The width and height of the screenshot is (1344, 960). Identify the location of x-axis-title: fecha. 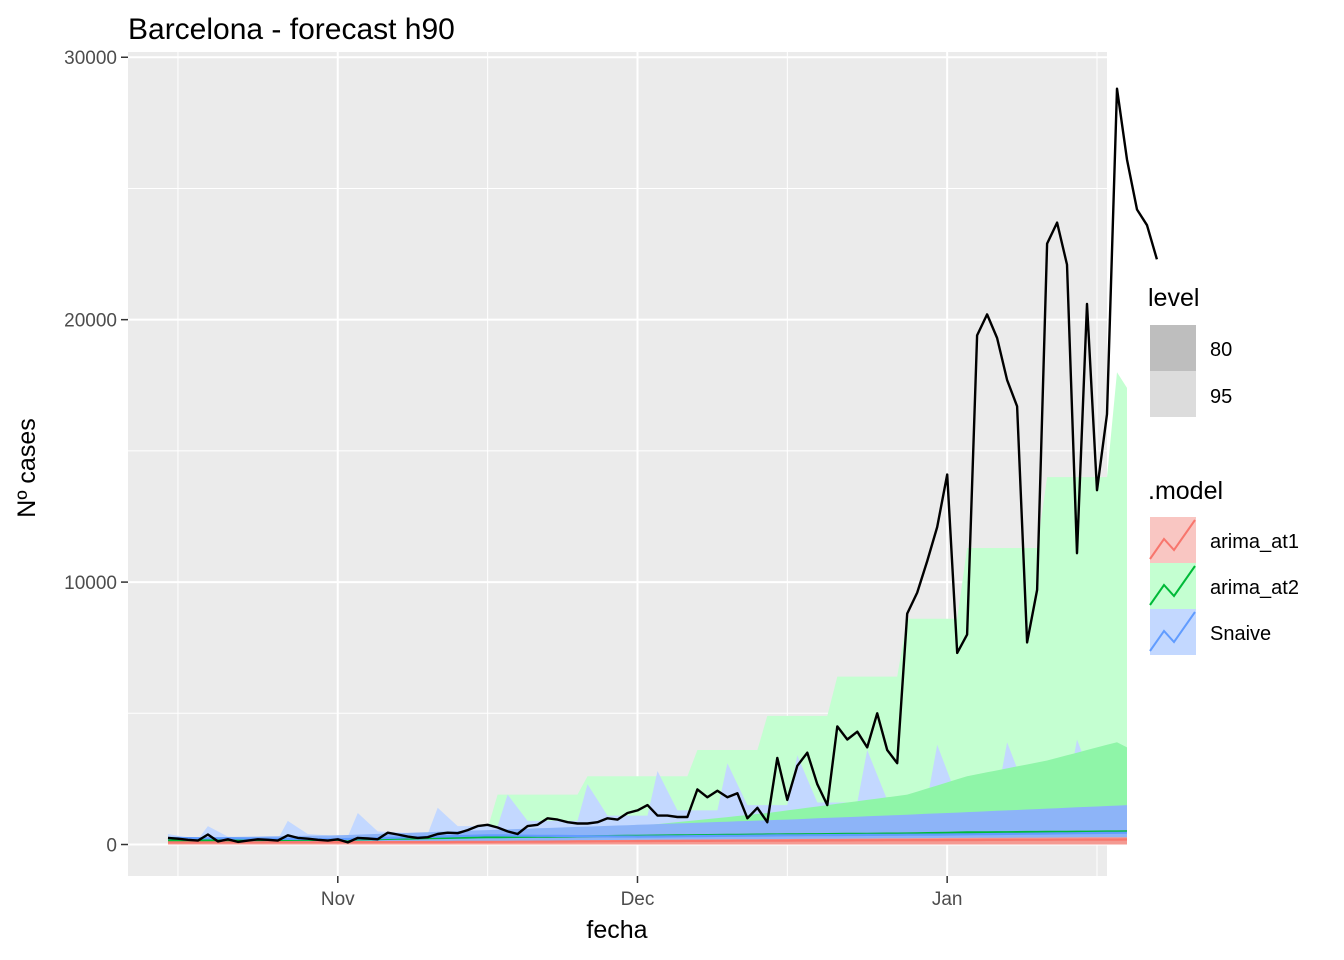
(616, 930).